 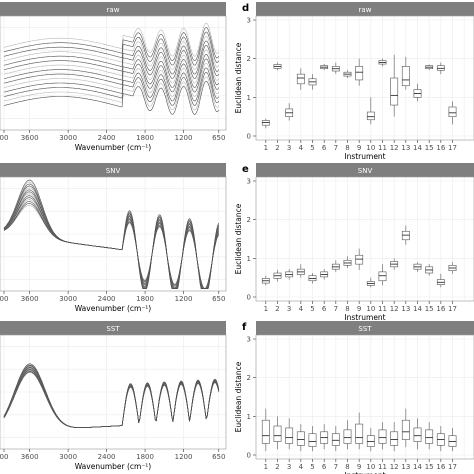 What do you see at coordinates (452, 148) in the screenshot?
I see `x-tick-label: 17` at bounding box center [452, 148].